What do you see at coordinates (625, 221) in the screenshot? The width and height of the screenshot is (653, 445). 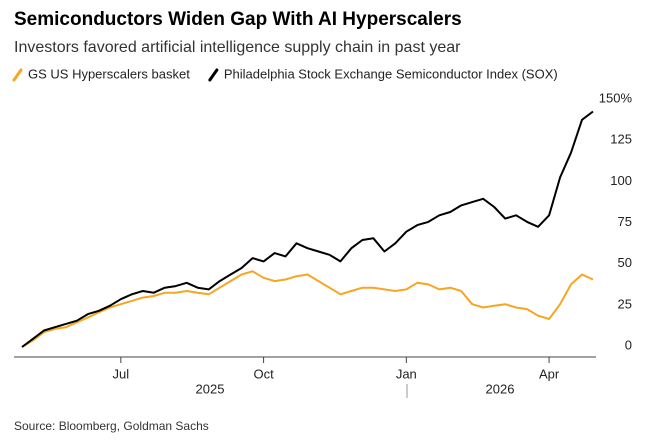 I see `y-tick-label: 75` at bounding box center [625, 221].